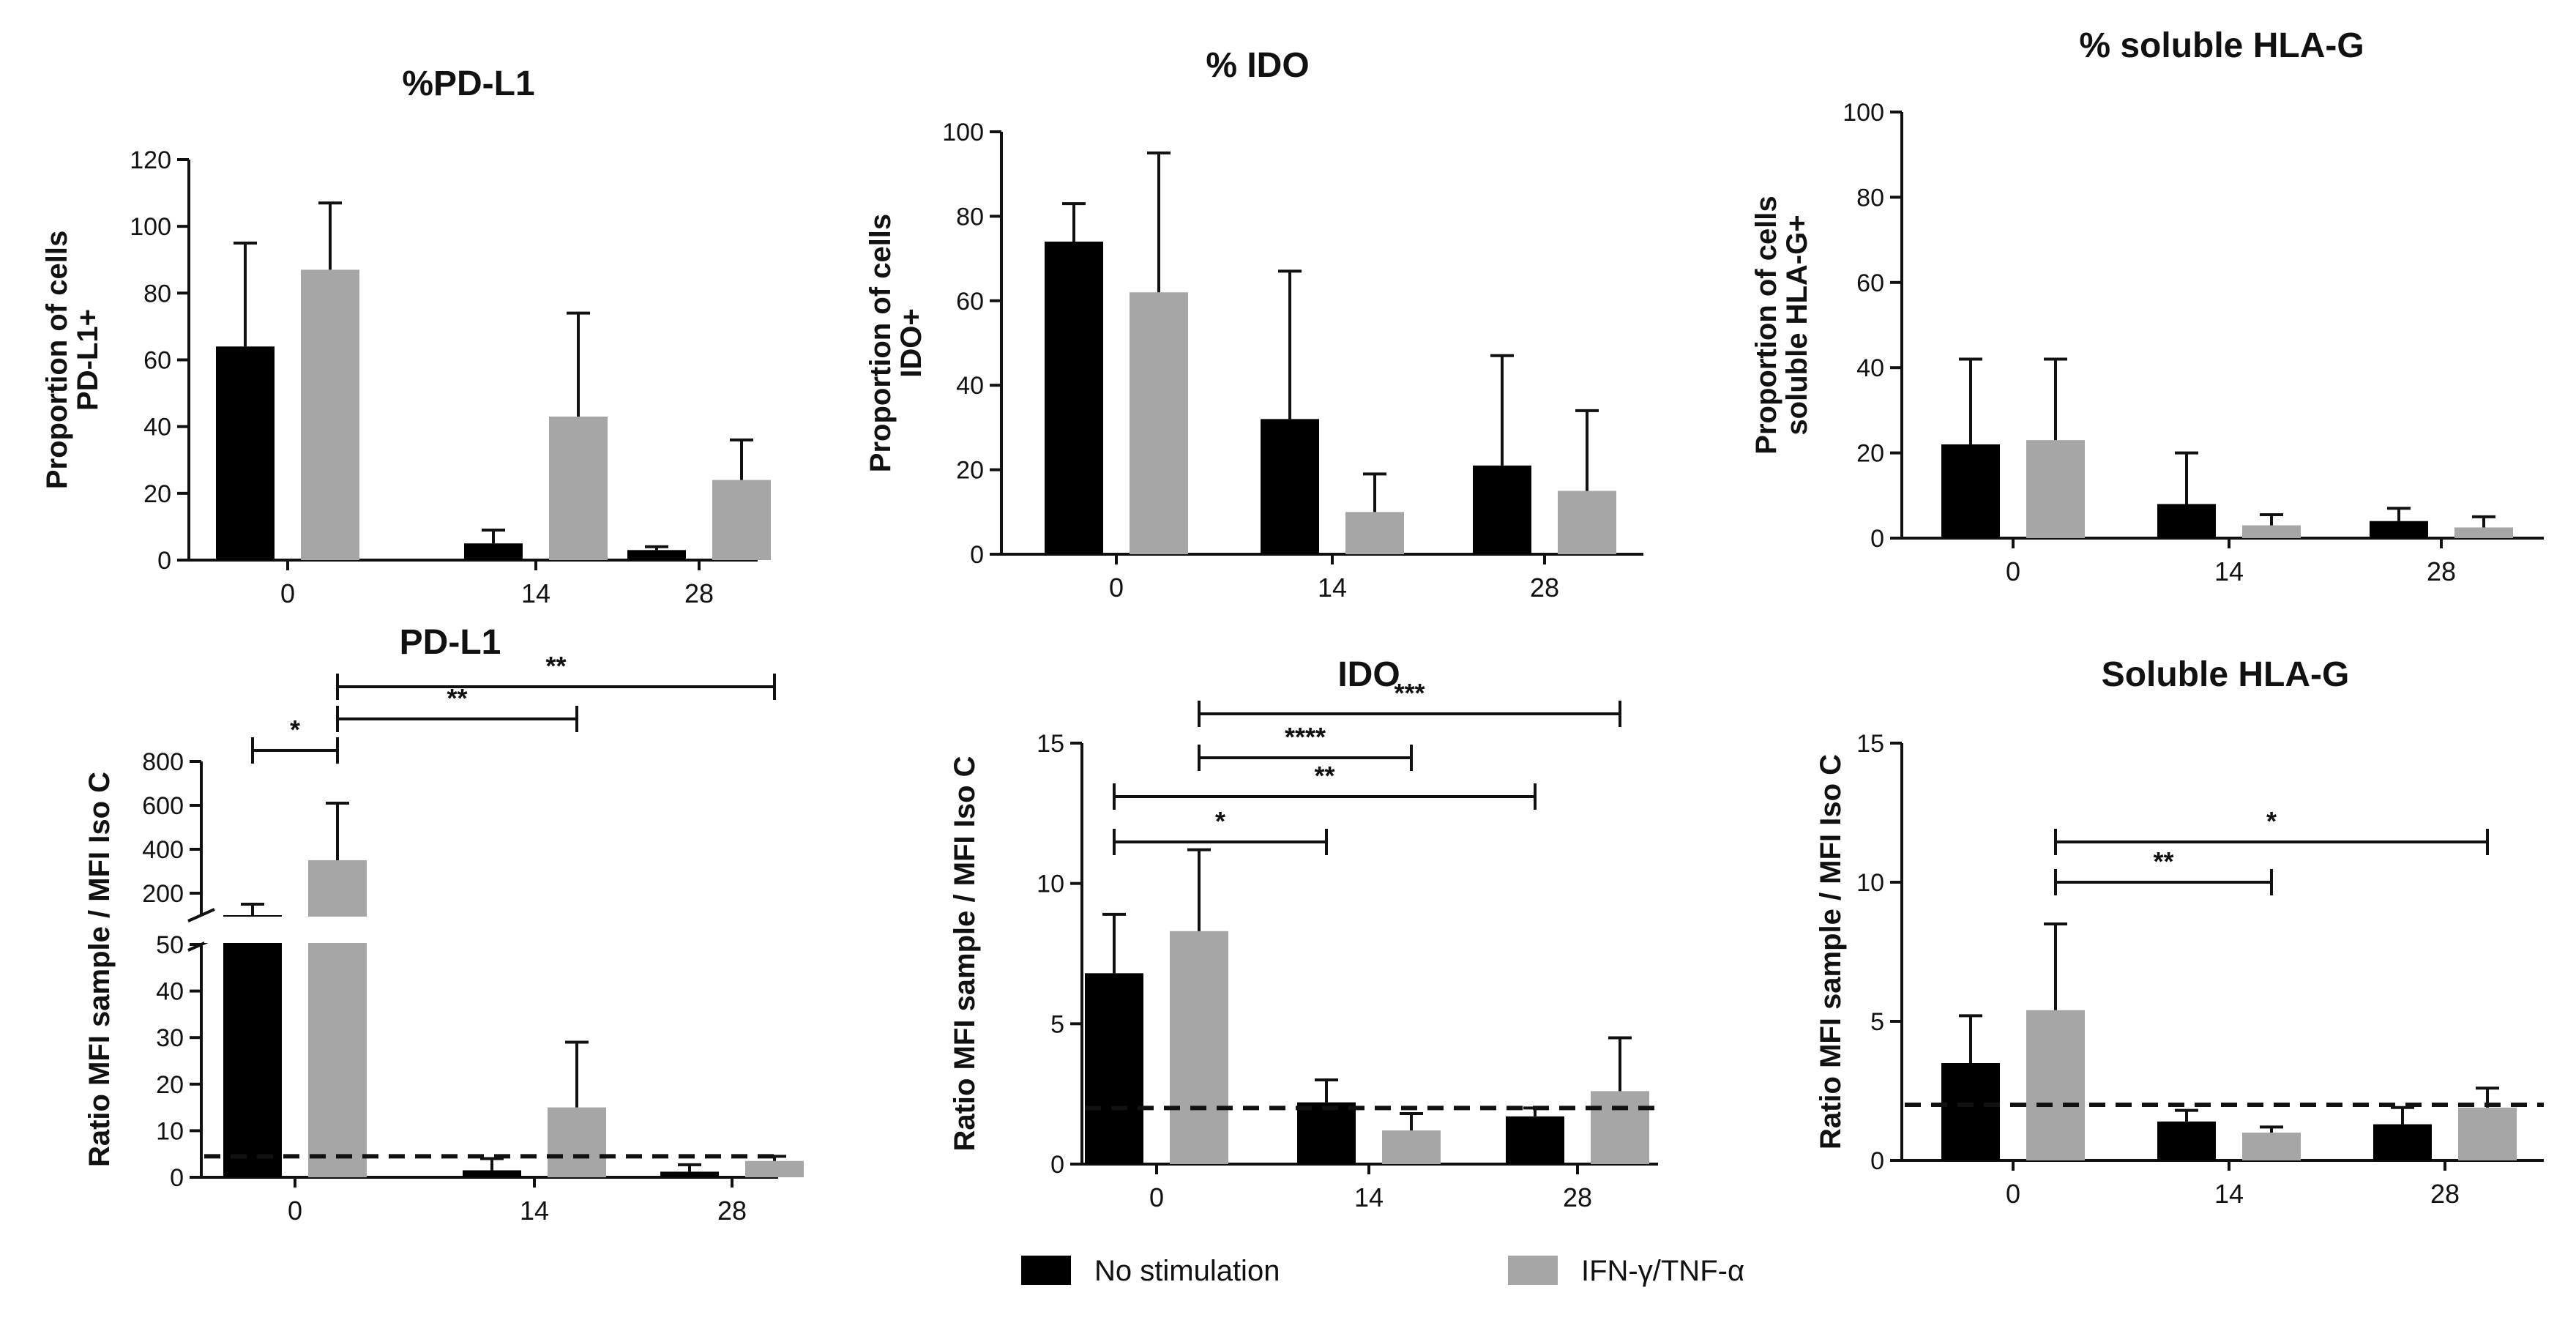  I want to click on y-axis-label: Proportion of cellsPD-L1+, so click(72, 360).